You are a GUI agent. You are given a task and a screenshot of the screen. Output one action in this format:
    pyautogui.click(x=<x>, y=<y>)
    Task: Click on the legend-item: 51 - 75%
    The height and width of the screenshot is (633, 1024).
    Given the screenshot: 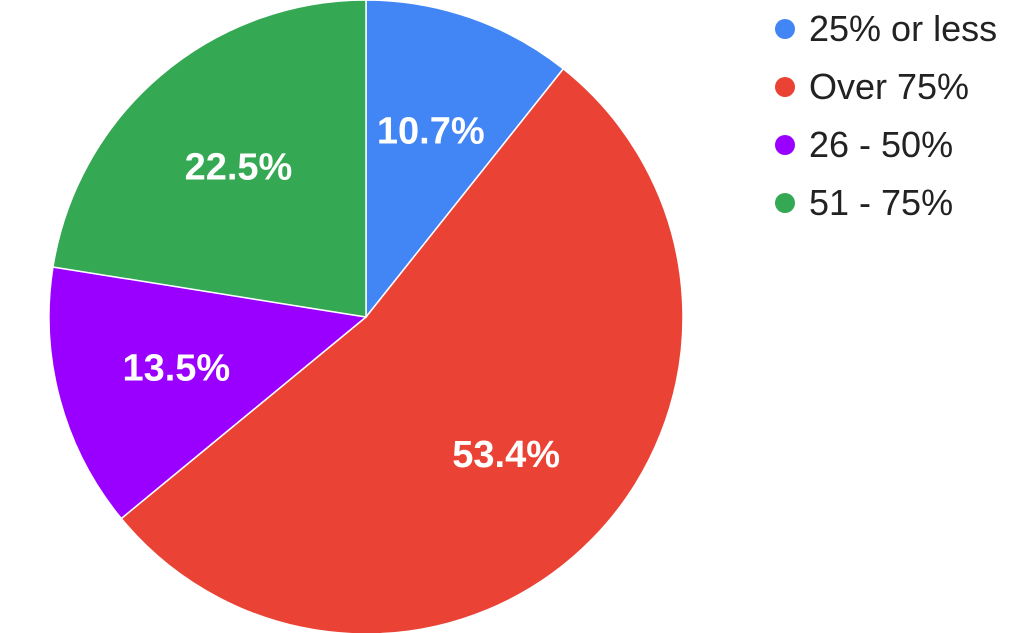 What is the action you would take?
    pyautogui.click(x=899, y=203)
    